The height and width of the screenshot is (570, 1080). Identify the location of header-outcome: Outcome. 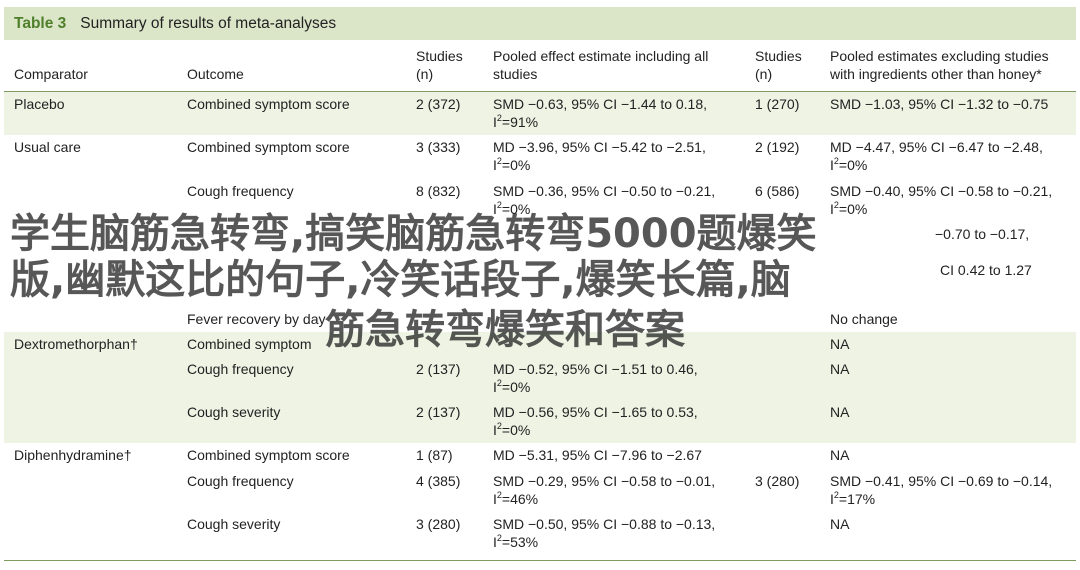
(215, 74).